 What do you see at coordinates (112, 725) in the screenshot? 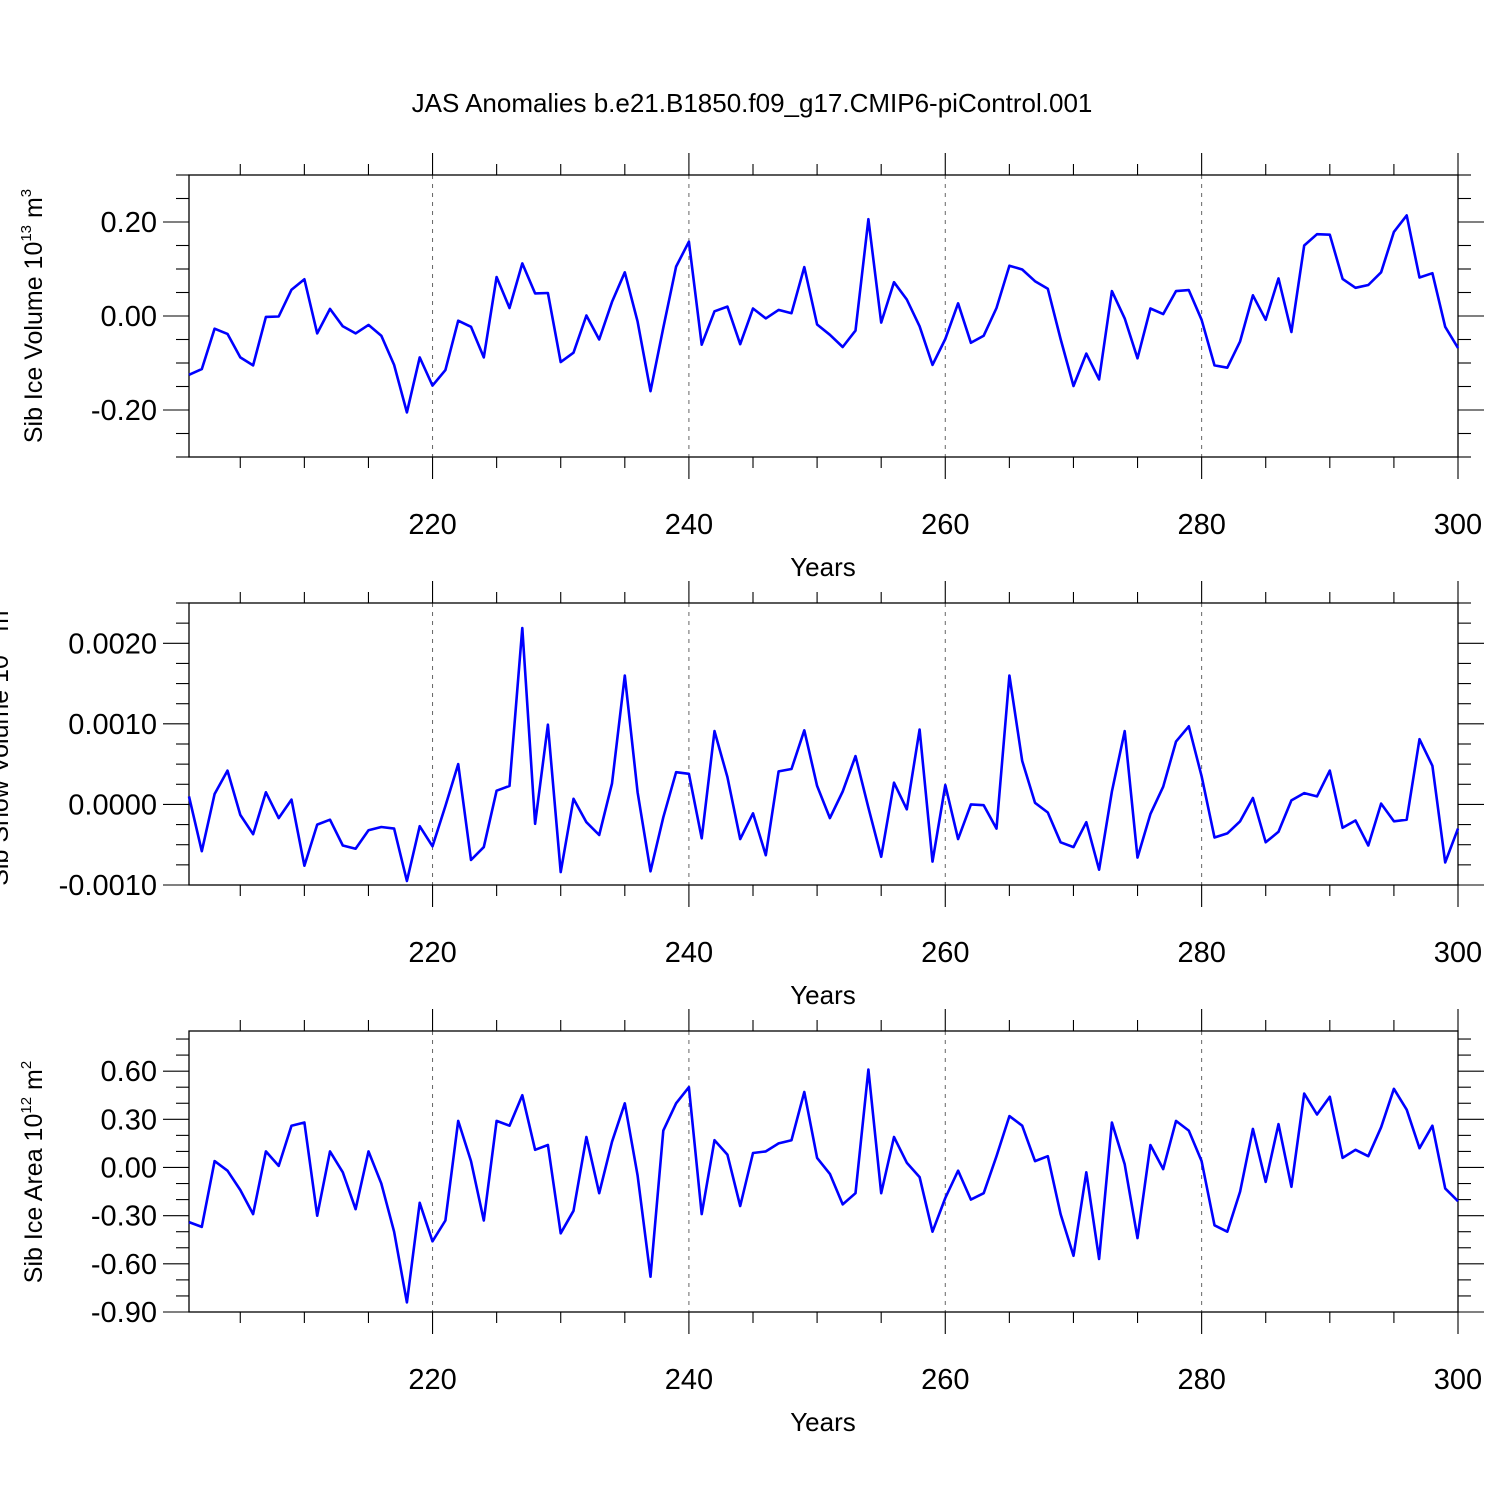
I see `y-tick-label: 0.0010` at bounding box center [112, 725].